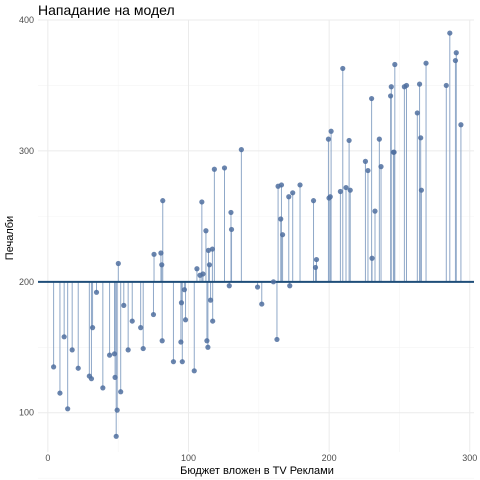 Image resolution: width=480 pixels, height=480 pixels. Describe the element at coordinates (26, 20) in the screenshot. I see `y-tick-label: 400` at that location.